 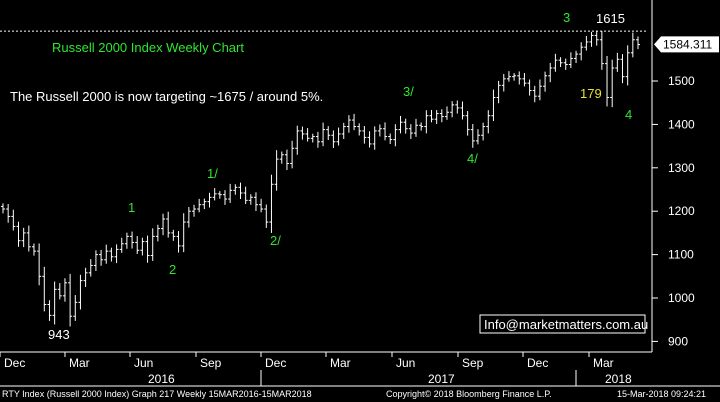 What do you see at coordinates (473, 363) in the screenshot?
I see `x-month-label: Sep` at bounding box center [473, 363].